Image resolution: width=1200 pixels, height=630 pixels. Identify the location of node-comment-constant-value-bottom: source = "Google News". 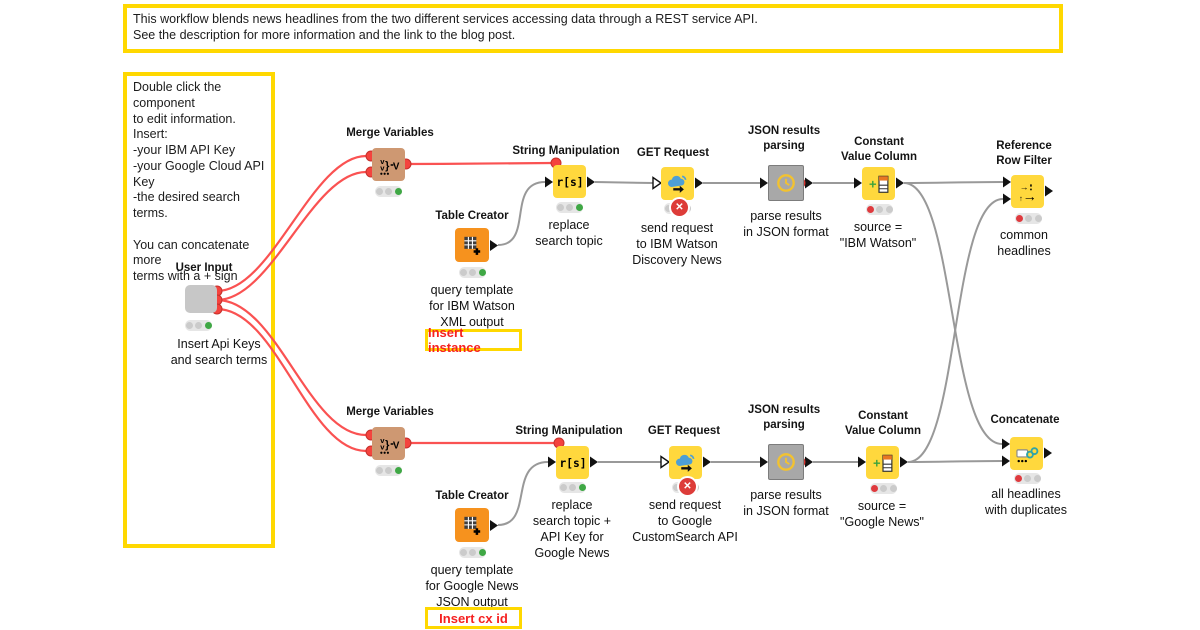
(882, 514).